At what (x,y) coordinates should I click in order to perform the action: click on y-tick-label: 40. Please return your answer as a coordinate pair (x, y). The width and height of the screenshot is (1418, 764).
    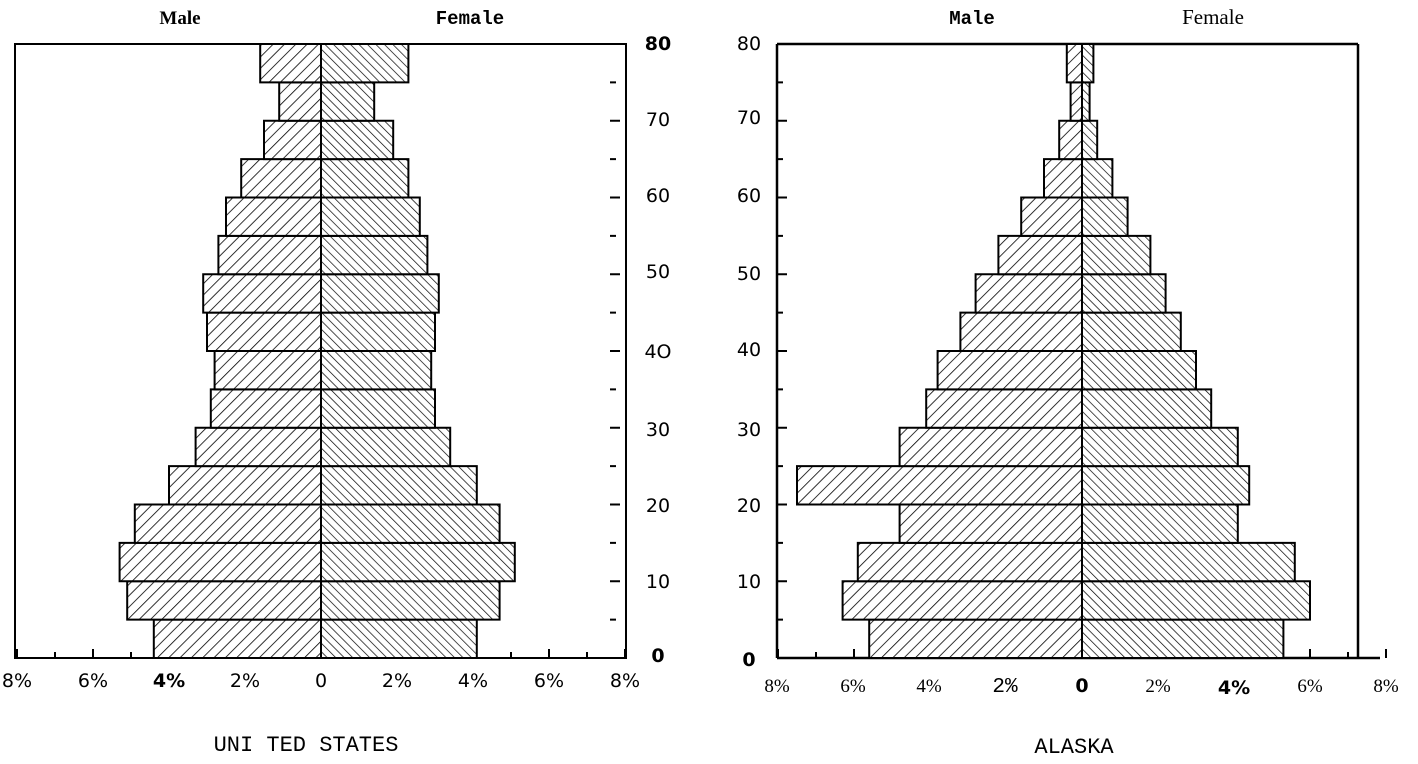
    Looking at the image, I should click on (749, 350).